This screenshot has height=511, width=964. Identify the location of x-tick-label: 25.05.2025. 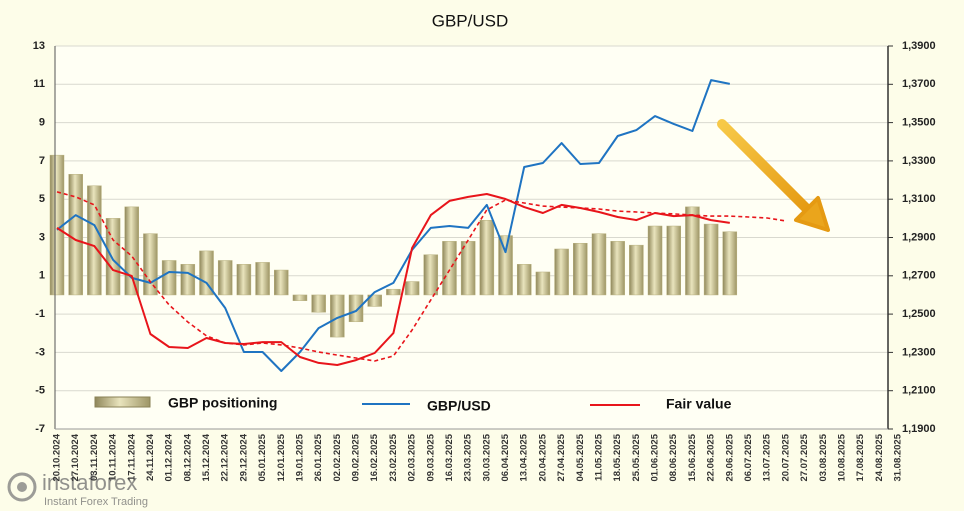
(636, 457).